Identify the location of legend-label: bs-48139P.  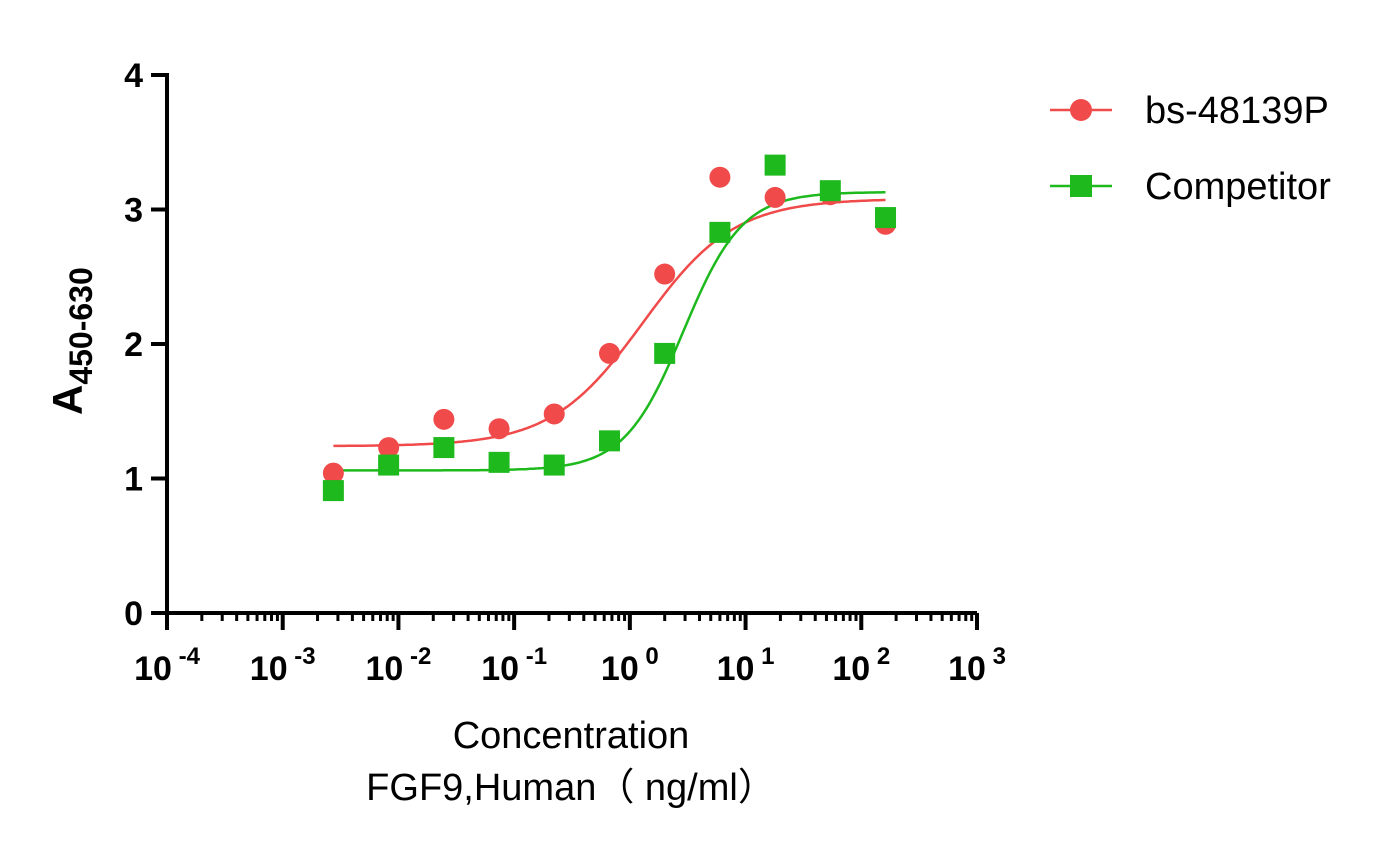
(1237, 111).